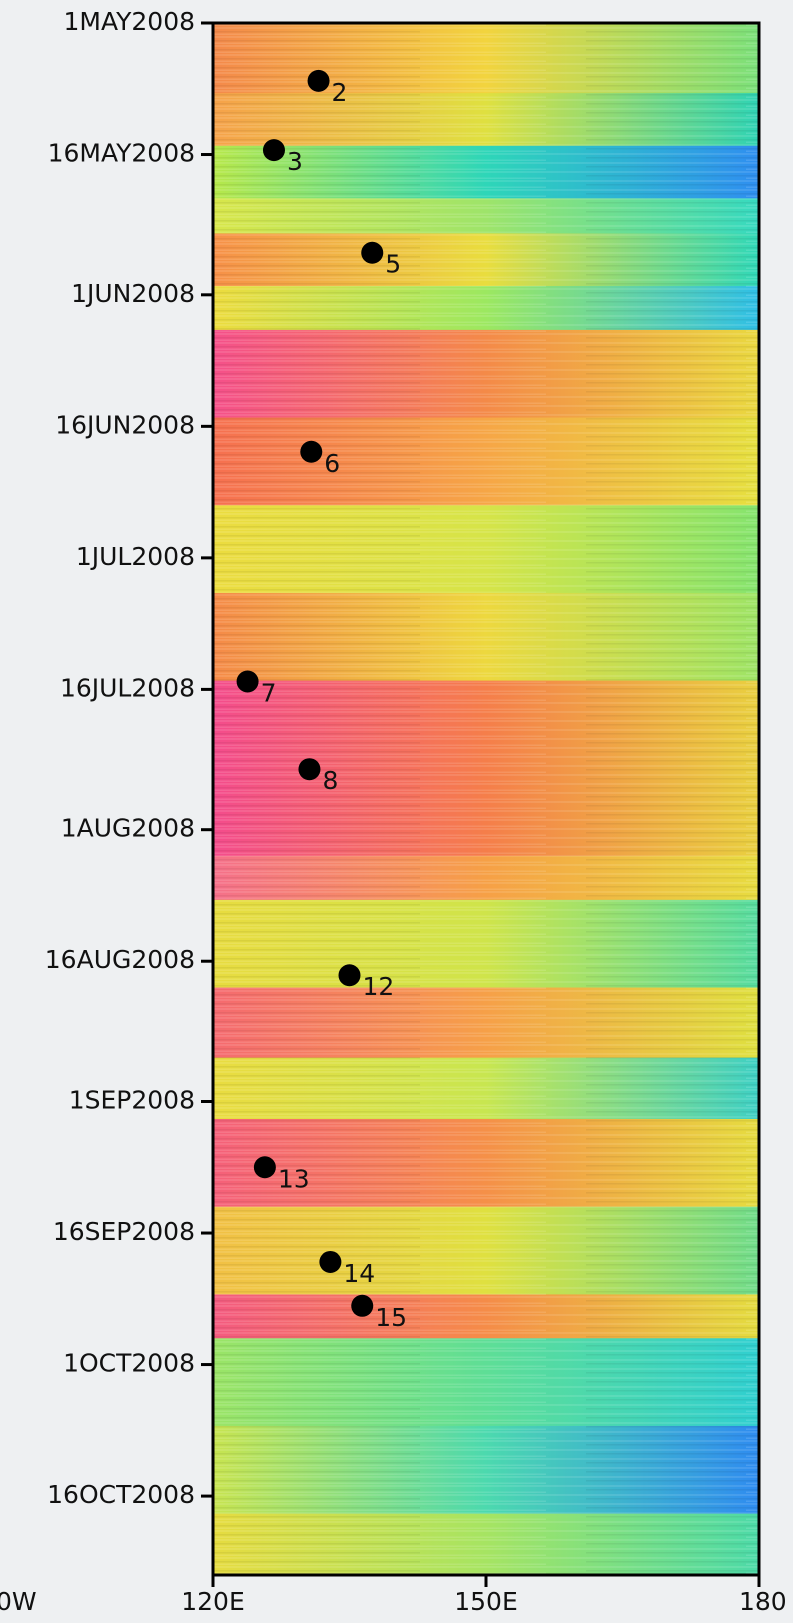  Describe the element at coordinates (391, 1317) in the screenshot. I see `point-label: 15` at that location.